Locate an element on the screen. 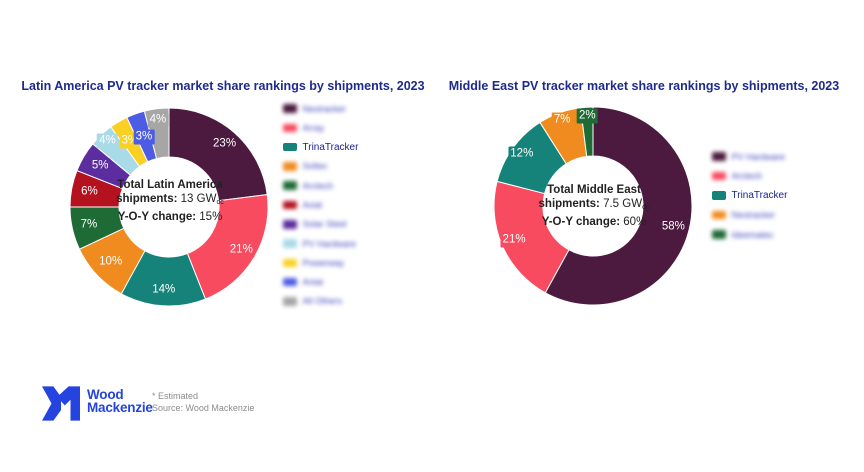 The height and width of the screenshot is (472, 864). woodmac-logo-icon is located at coordinates (61, 403).